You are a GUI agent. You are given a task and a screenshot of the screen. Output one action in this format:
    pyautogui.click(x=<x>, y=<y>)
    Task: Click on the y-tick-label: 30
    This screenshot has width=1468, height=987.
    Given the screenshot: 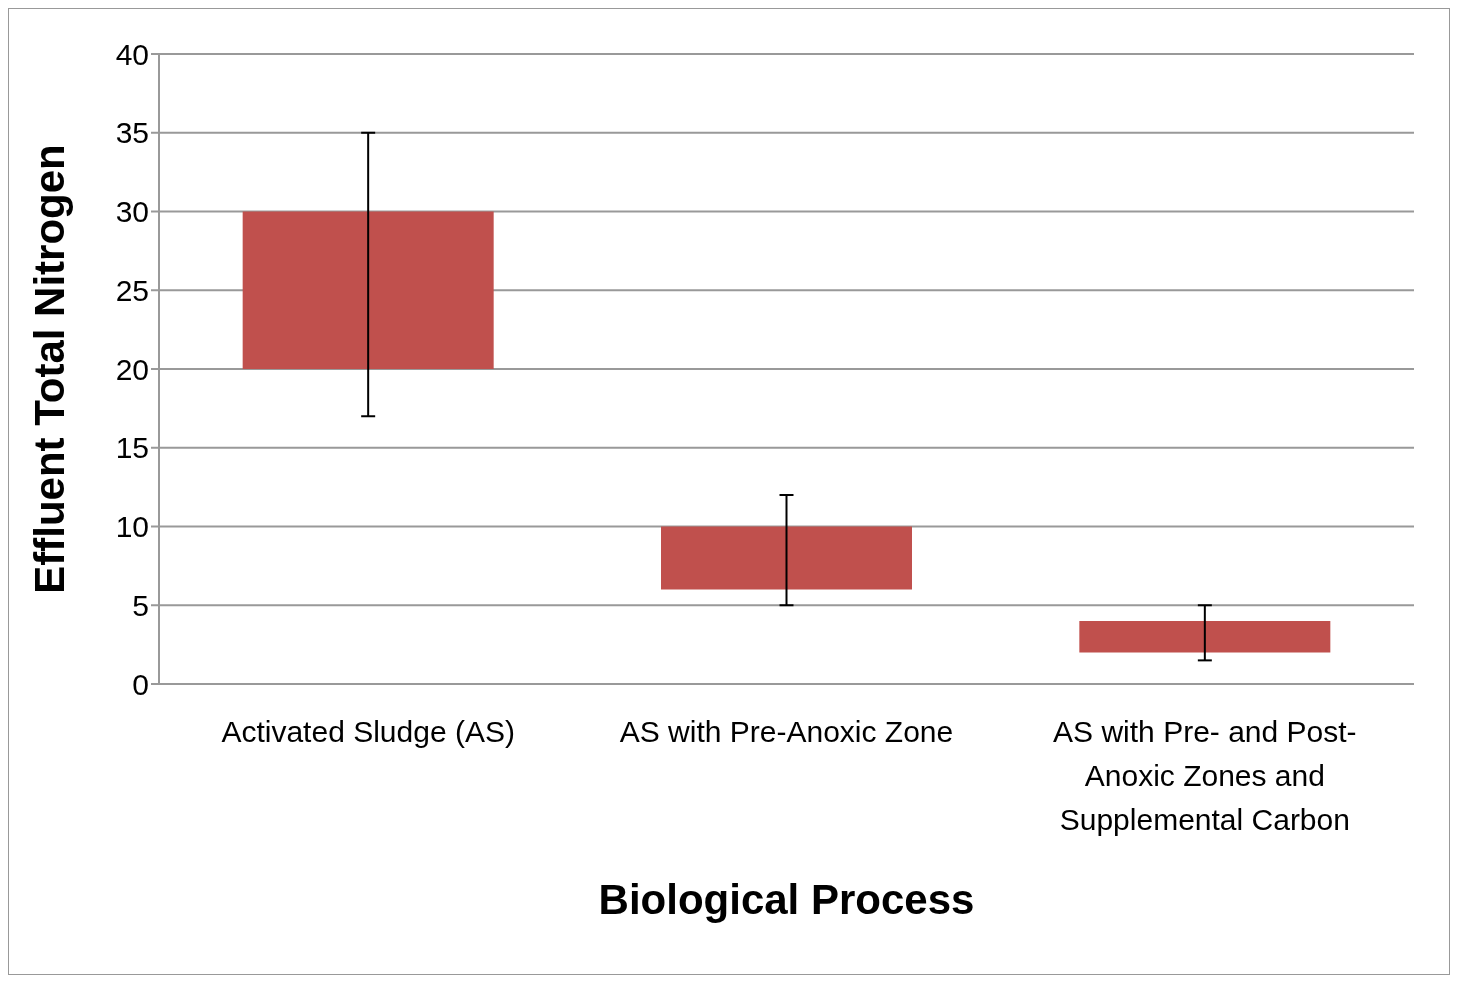 What is the action you would take?
    pyautogui.click(x=132, y=212)
    